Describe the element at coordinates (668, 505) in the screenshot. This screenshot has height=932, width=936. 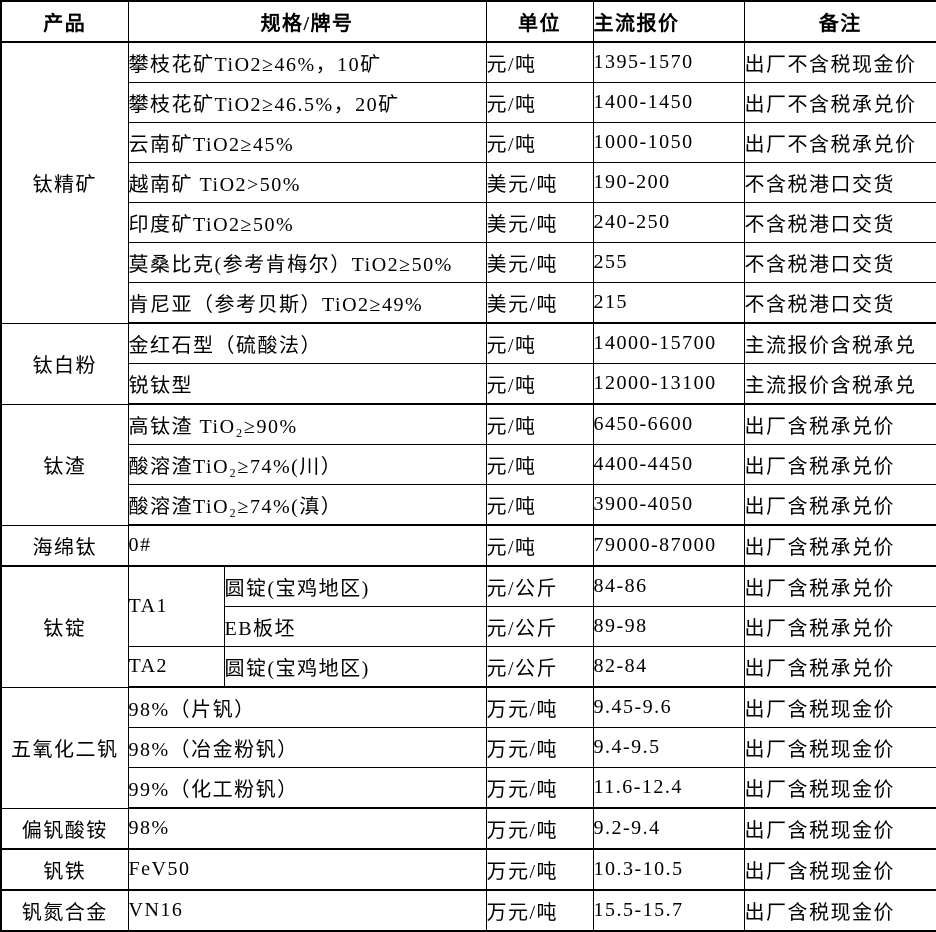
I see `price-cell: 3900-4050` at that location.